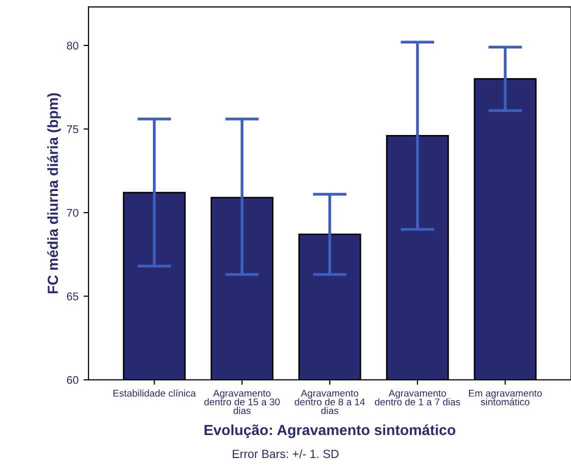 The width and height of the screenshot is (571, 466). What do you see at coordinates (505, 398) in the screenshot?
I see `x-tick-label: Em agravamento sintomático` at bounding box center [505, 398].